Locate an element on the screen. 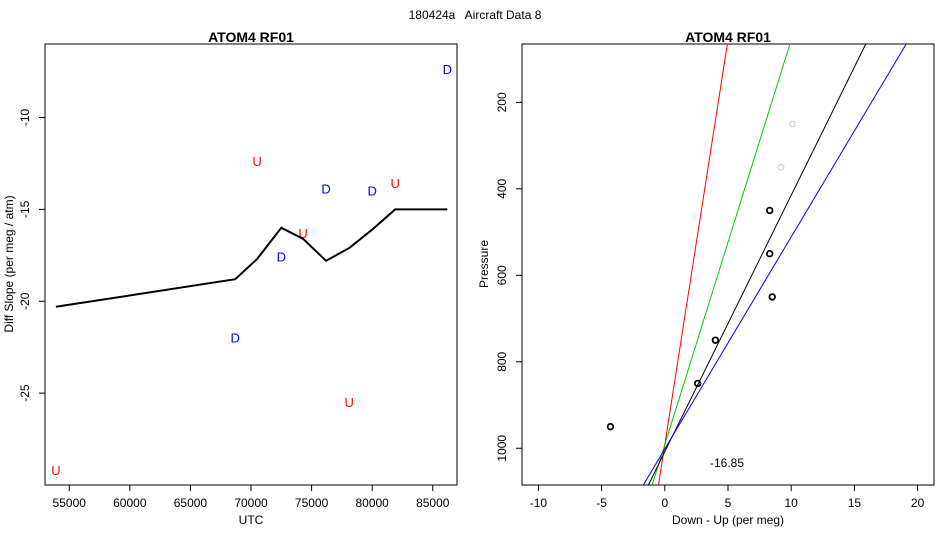 The height and width of the screenshot is (550, 950). left-y-tick-label: -20 is located at coordinates (25, 301).